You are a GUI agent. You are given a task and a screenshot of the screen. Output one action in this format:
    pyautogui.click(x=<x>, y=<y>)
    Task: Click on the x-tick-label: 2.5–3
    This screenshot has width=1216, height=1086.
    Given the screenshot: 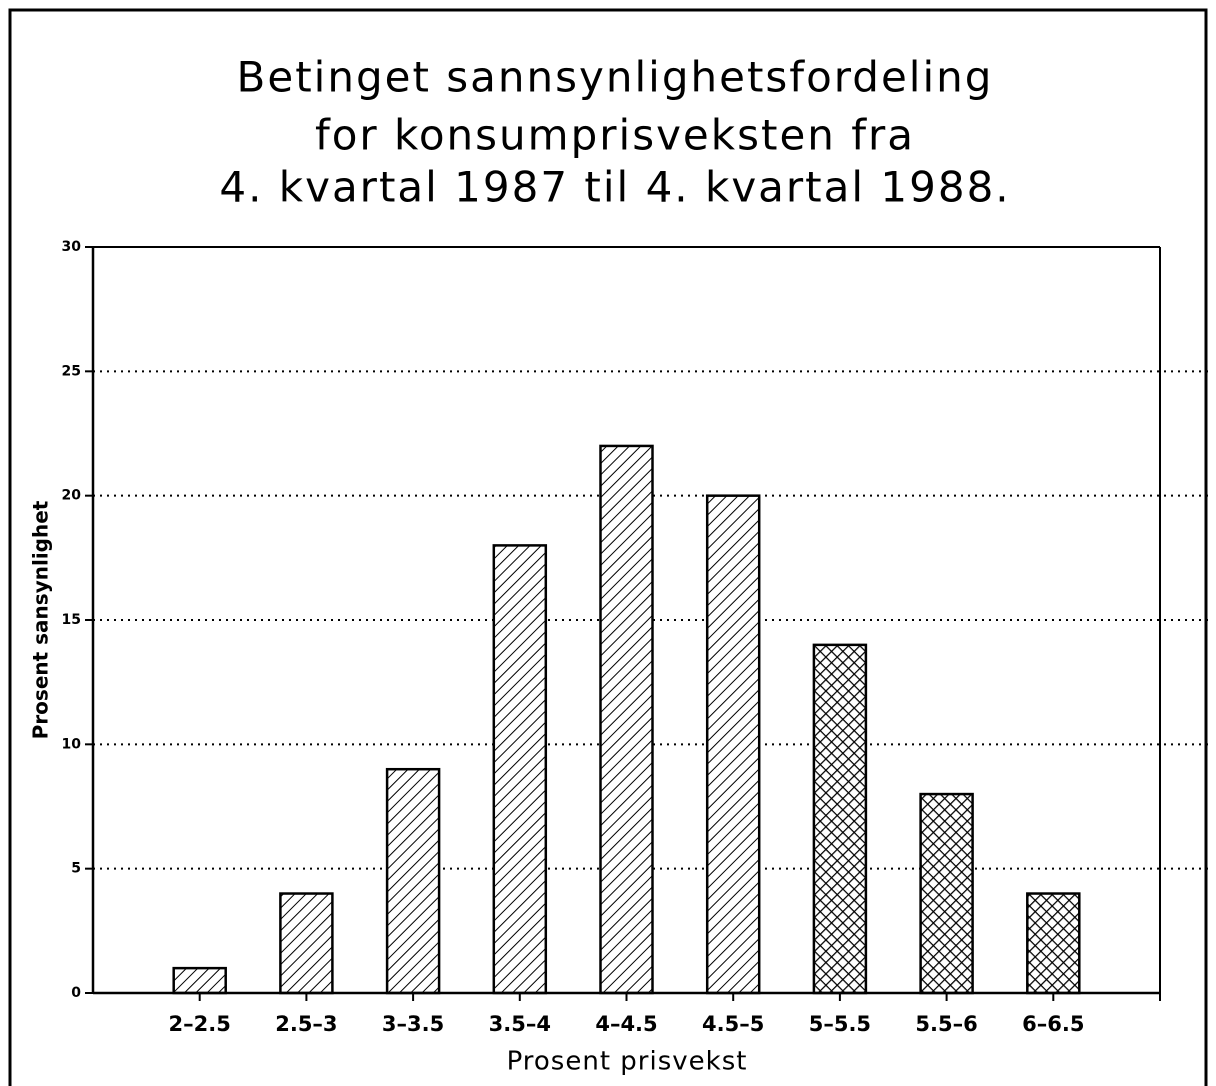 What is the action you would take?
    pyautogui.click(x=306, y=1024)
    